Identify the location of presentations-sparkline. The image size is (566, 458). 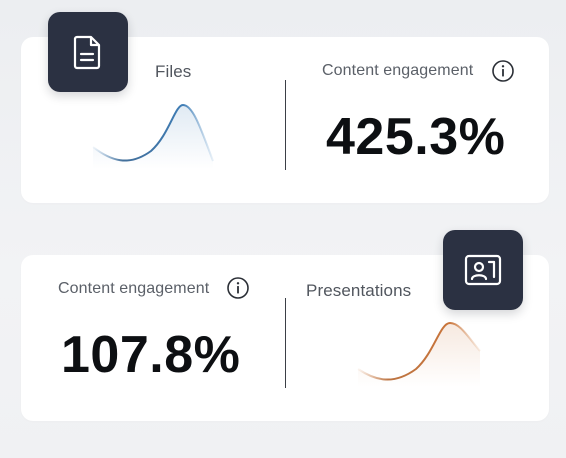
(419, 354).